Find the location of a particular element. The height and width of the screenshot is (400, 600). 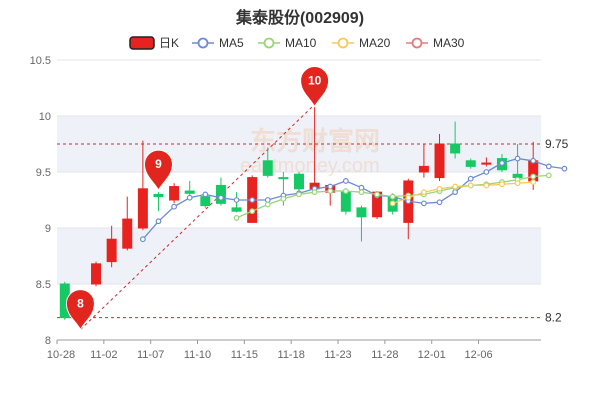

marker-10: 10 is located at coordinates (315, 87).